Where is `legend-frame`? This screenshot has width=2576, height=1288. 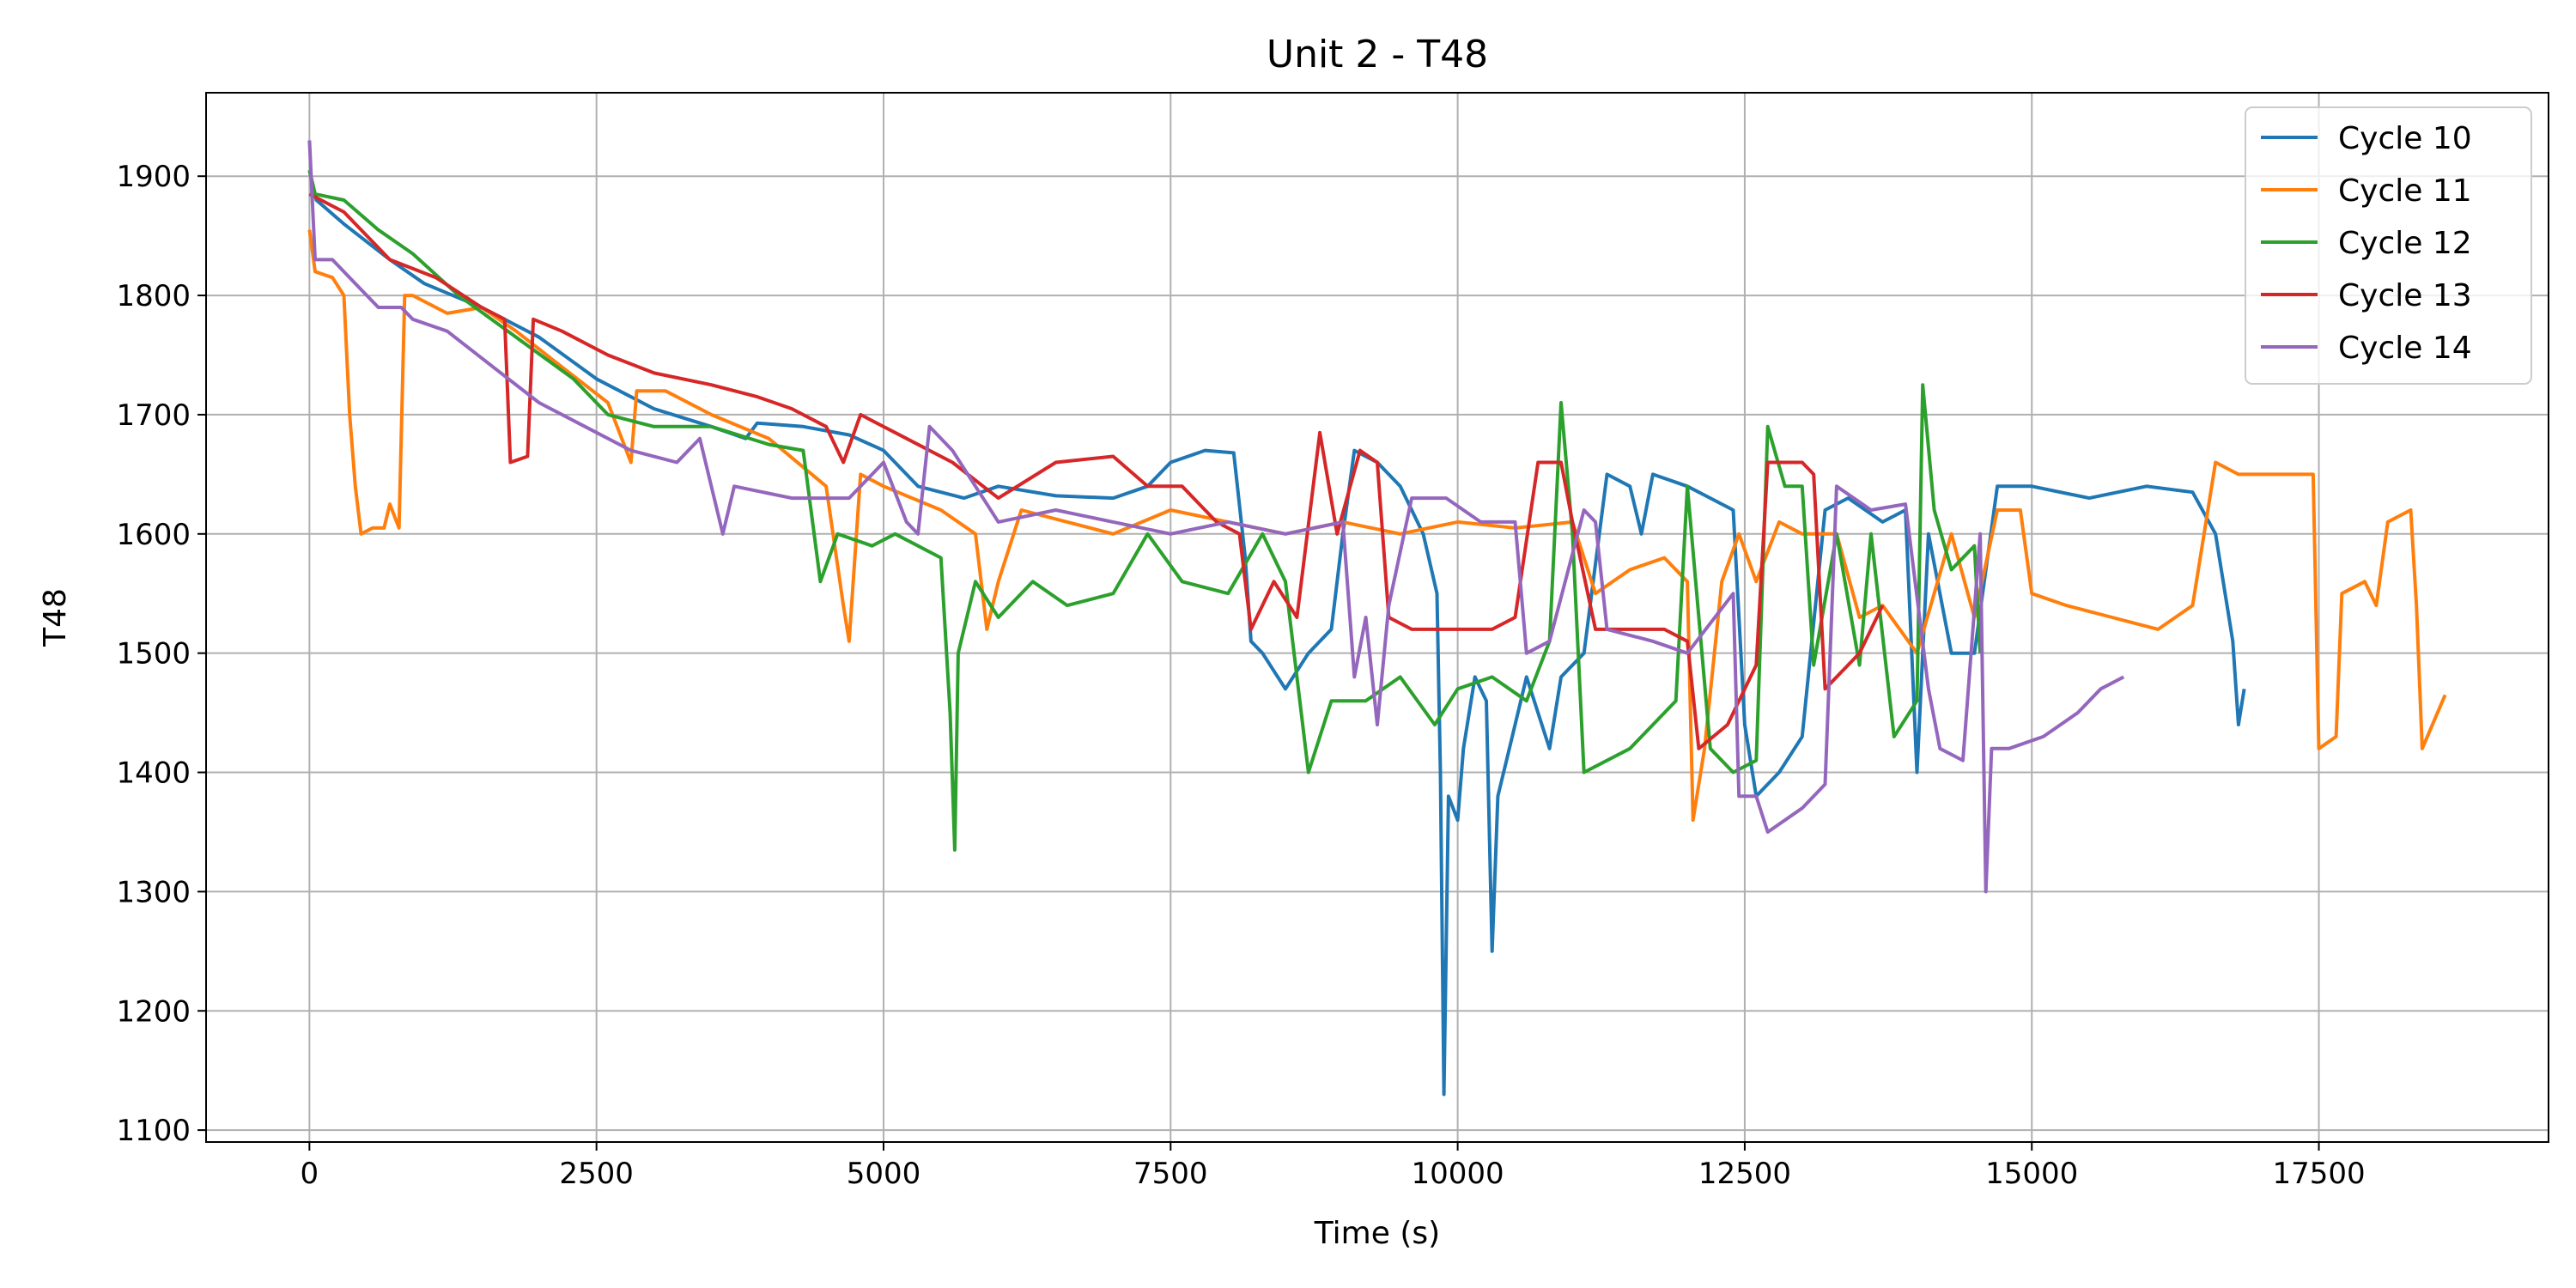
legend-frame is located at coordinates (2389, 246).